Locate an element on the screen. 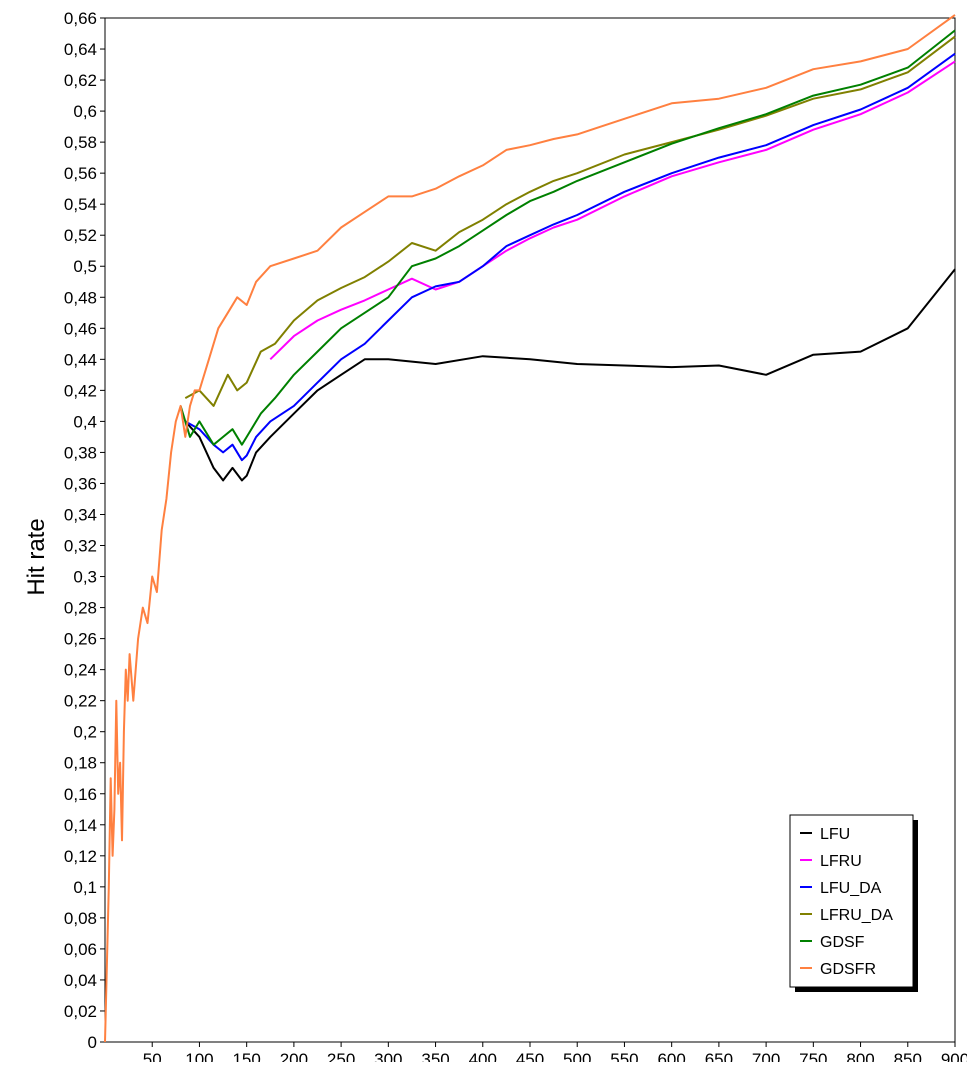  y-tick-label: 0,32 is located at coordinates (80, 546).